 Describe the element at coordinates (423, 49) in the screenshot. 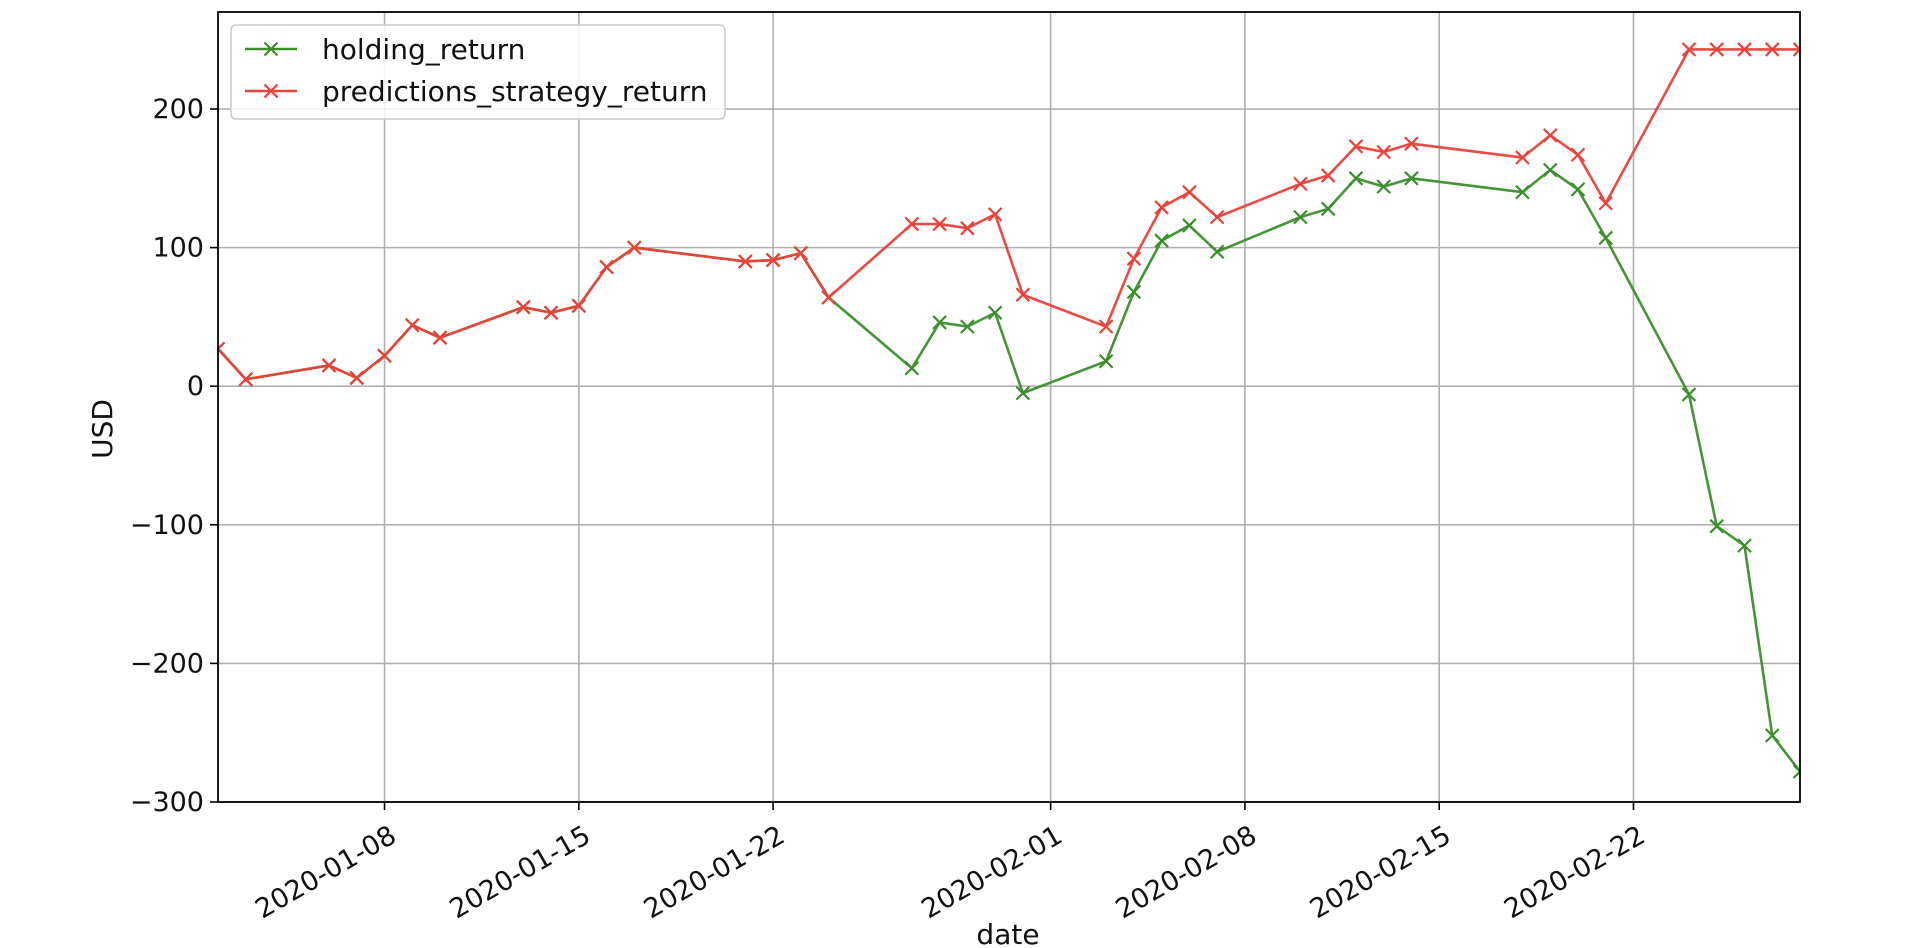

I see `legend-label: holding_return` at that location.